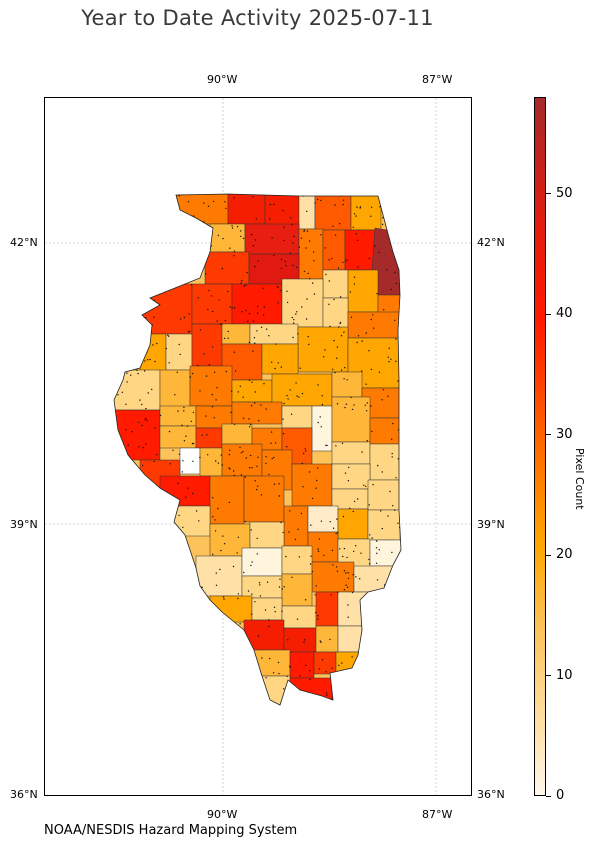  I want to click on county-mchenry, so click(333, 212).